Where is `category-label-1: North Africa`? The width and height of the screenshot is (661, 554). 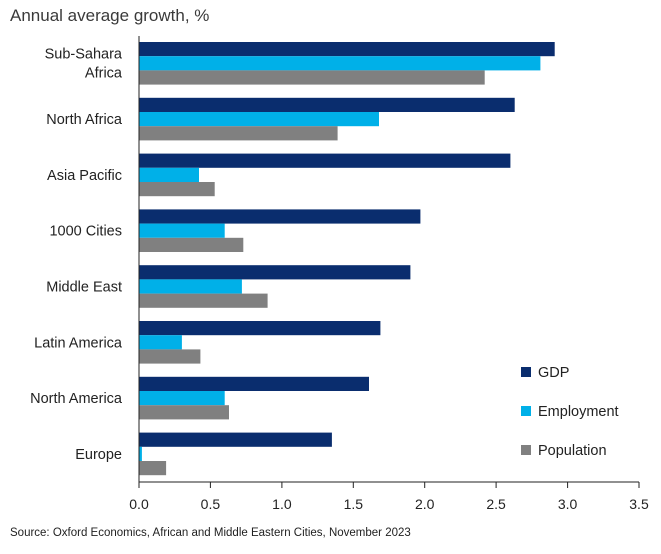
category-label-1: North Africa is located at coordinates (84, 120).